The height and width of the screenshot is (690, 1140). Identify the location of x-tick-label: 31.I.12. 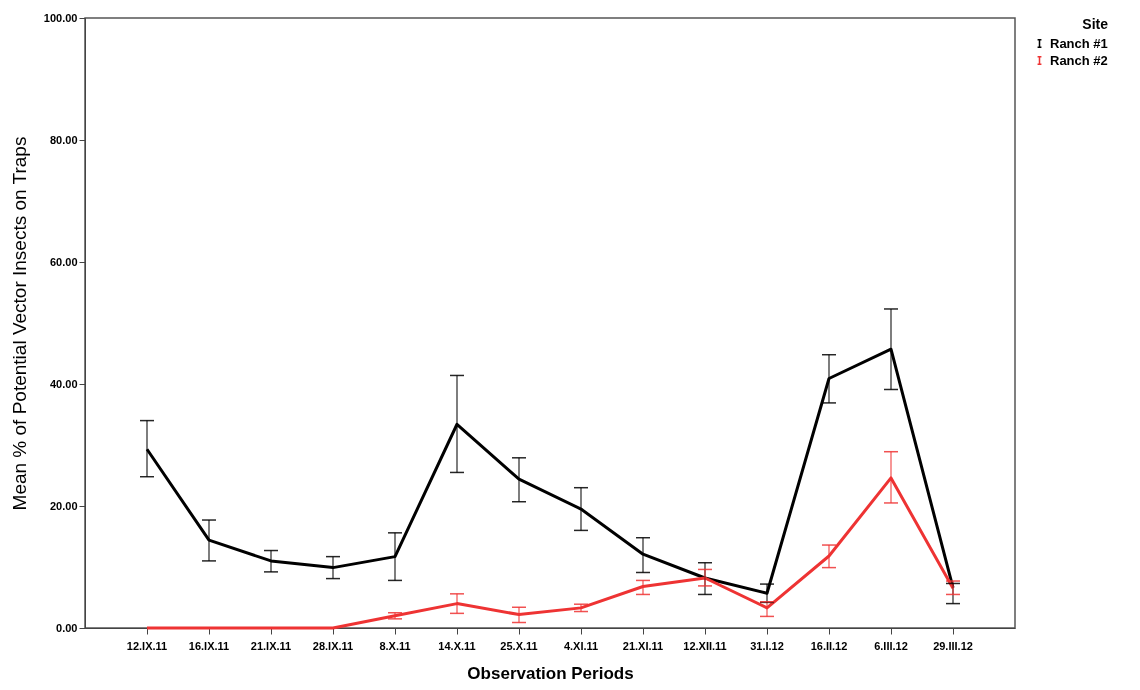
(767, 645).